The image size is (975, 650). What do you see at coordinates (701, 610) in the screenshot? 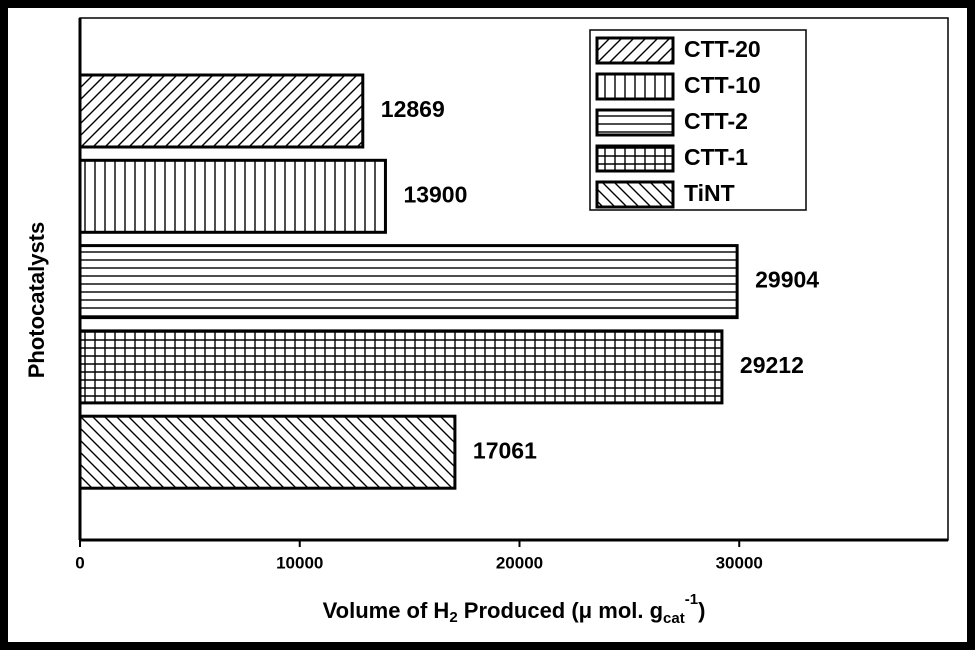
I see `x-axis-title-part: )` at bounding box center [701, 610].